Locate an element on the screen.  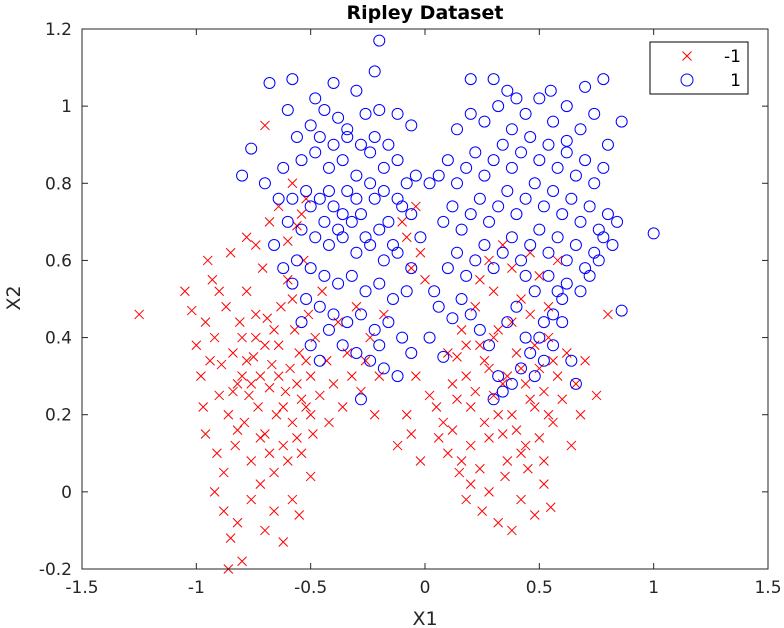
legend-box is located at coordinates (699, 68).